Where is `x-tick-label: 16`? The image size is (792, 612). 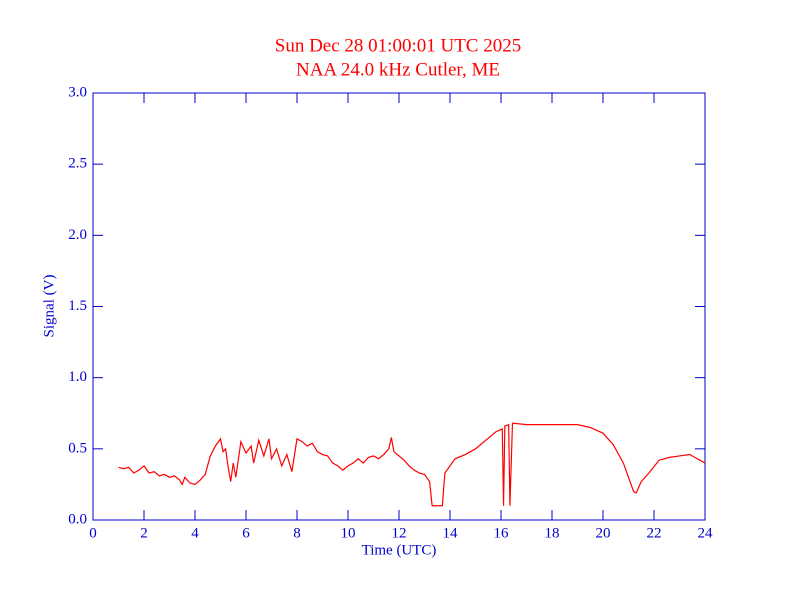 x-tick-label: 16 is located at coordinates (502, 533).